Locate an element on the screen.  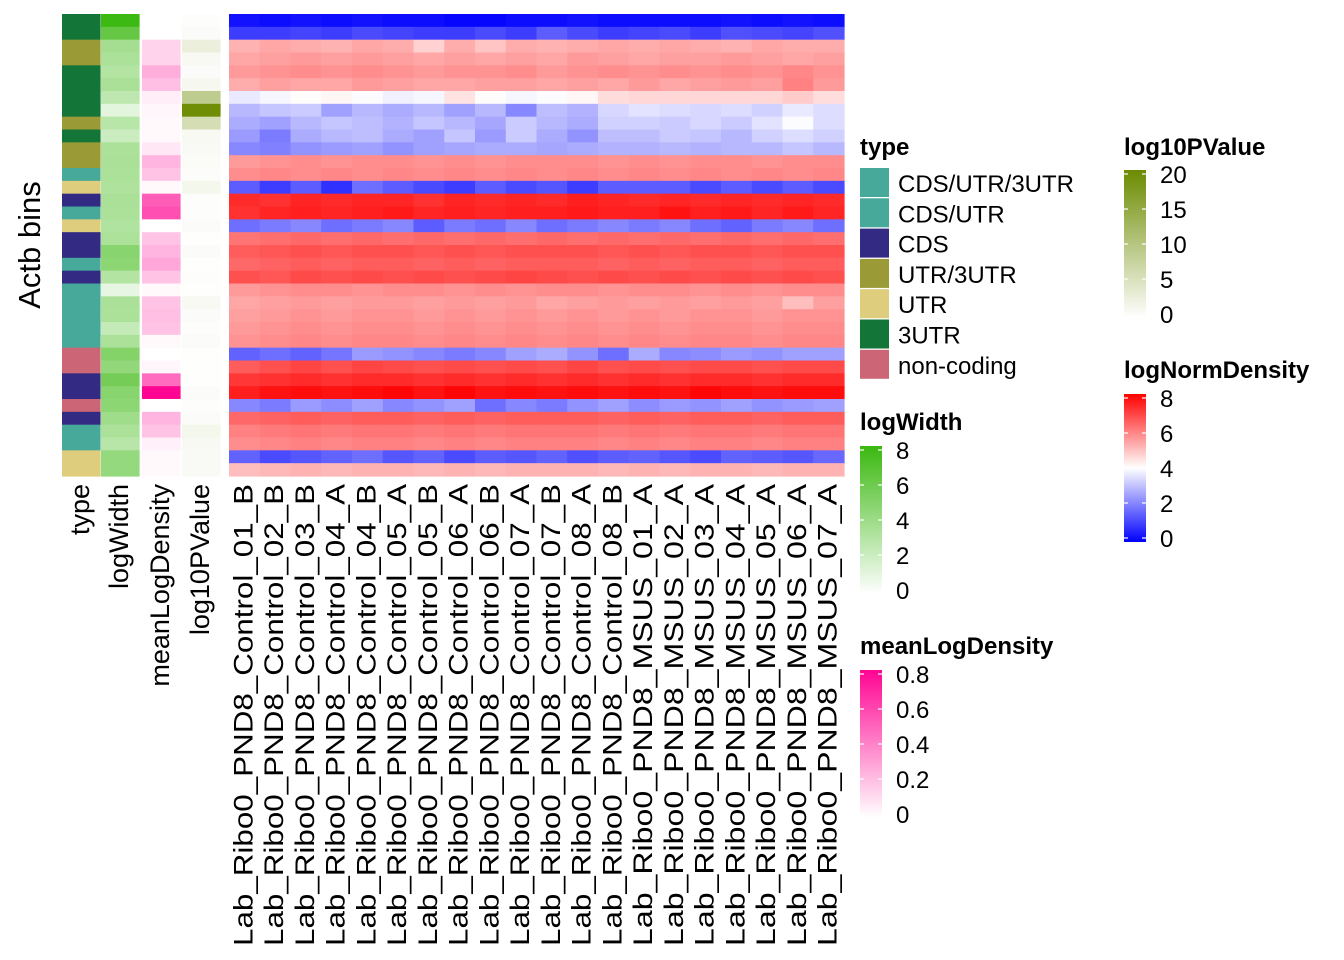
legend-label: CDS/UTR is located at coordinates (951, 214).